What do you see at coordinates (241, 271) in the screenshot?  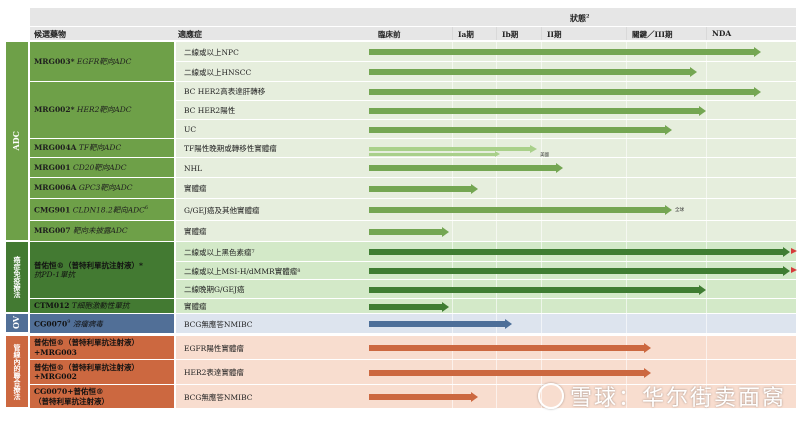 I see `indication-text: 二線或以上MSI-H/dMMR實體瘤` at bounding box center [241, 271].